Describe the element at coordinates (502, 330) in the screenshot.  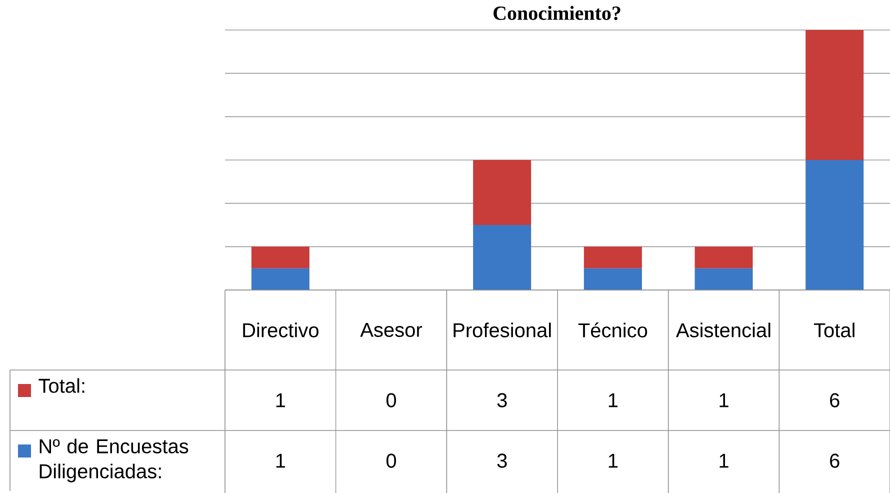
I see `x-tick-label: Profesional` at that location.